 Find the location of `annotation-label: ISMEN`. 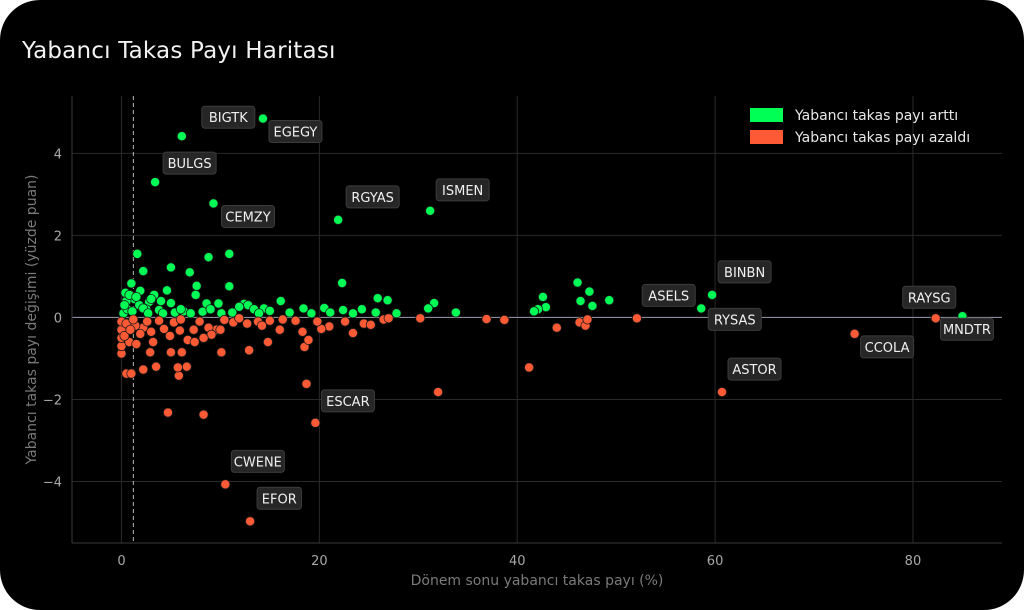

annotation-label: ISMEN is located at coordinates (462, 190).